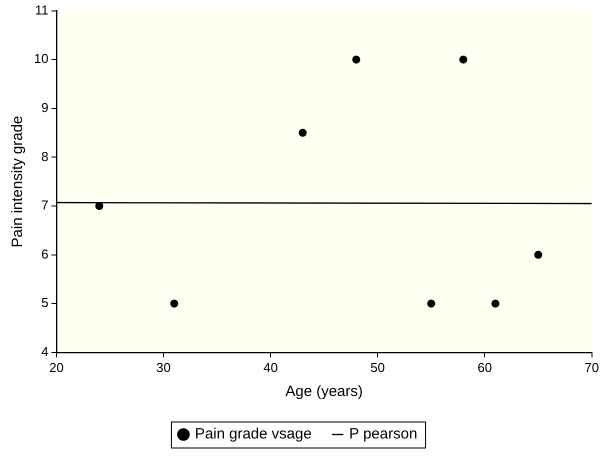  Describe the element at coordinates (44, 302) in the screenshot. I see `y-tick-label: 5` at that location.